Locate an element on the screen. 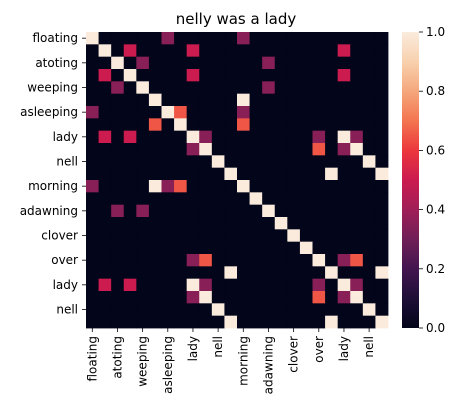 The height and width of the screenshot is (415, 458). colorbar-tick-label: 0.4 is located at coordinates (435, 210).